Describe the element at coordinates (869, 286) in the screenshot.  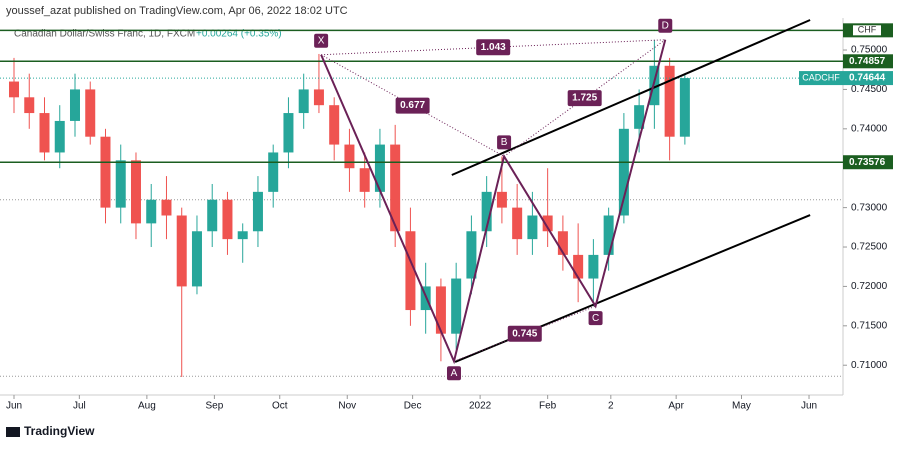
I see `y-tick-label: 0.72000` at that location.